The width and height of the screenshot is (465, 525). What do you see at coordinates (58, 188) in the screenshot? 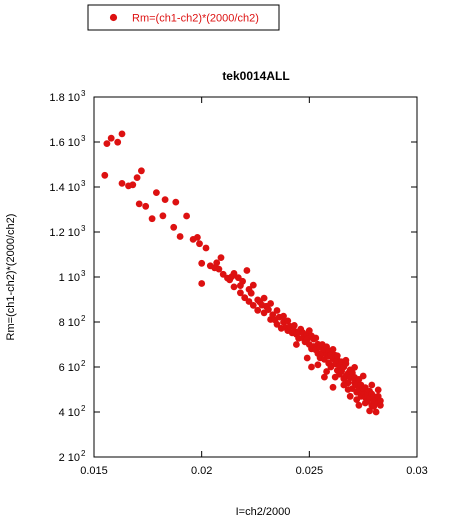
I see `y-tick-mantissa: 1.4` at bounding box center [58, 188].